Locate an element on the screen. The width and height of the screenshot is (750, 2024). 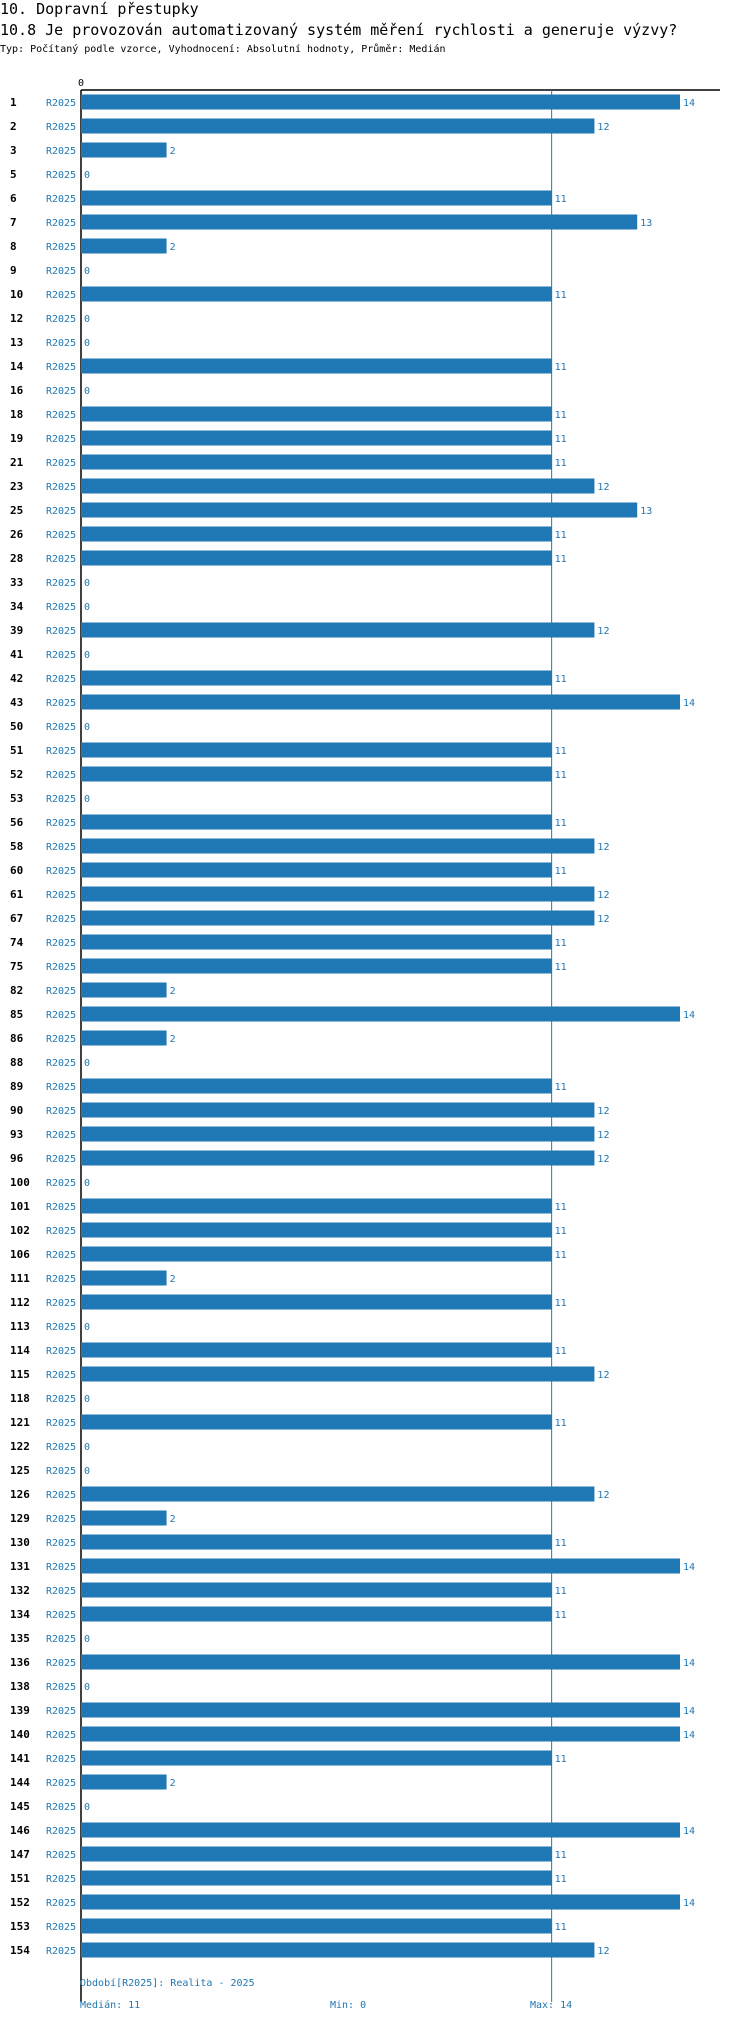
row-label: 5 is located at coordinates (13, 174).